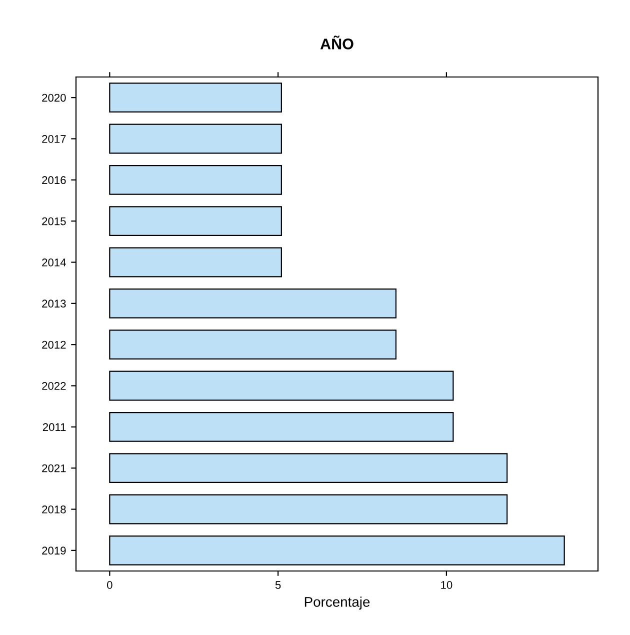 This screenshot has height=635, width=630. I want to click on x-tick-label: 10, so click(446, 585).